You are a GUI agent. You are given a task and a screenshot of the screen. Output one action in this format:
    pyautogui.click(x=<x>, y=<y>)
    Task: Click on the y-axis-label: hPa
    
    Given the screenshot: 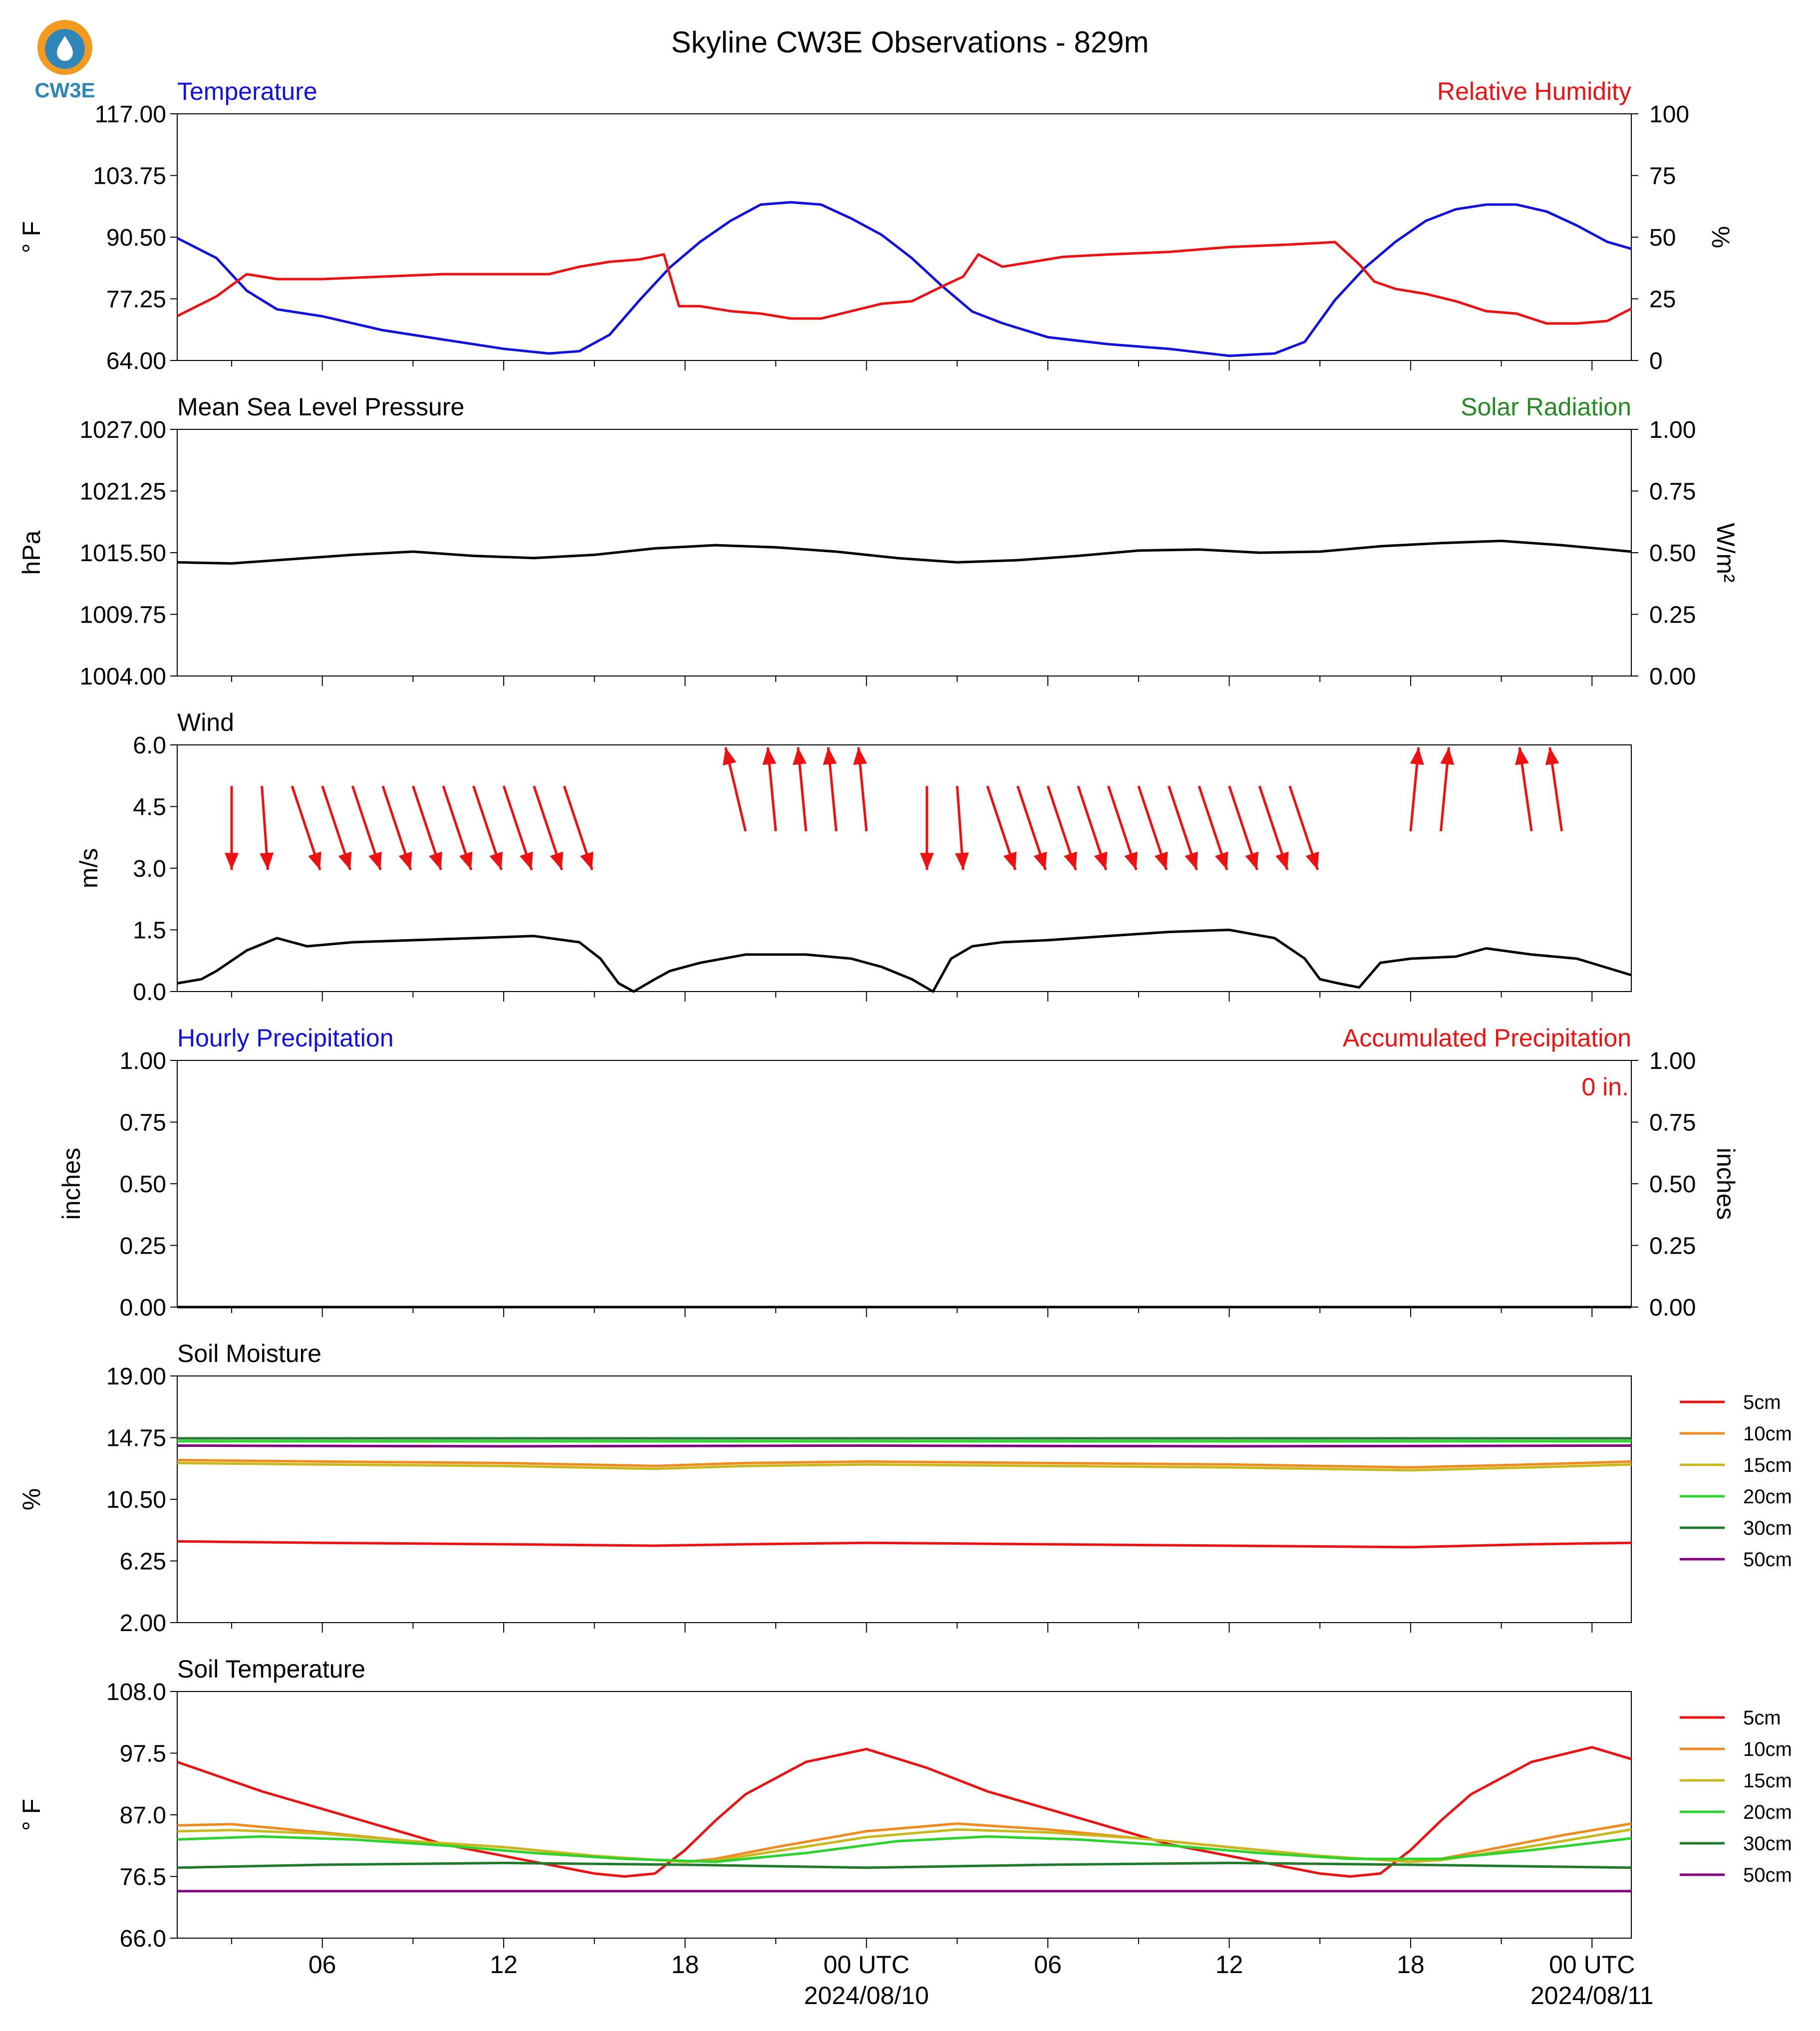 What is the action you would take?
    pyautogui.click(x=31, y=553)
    